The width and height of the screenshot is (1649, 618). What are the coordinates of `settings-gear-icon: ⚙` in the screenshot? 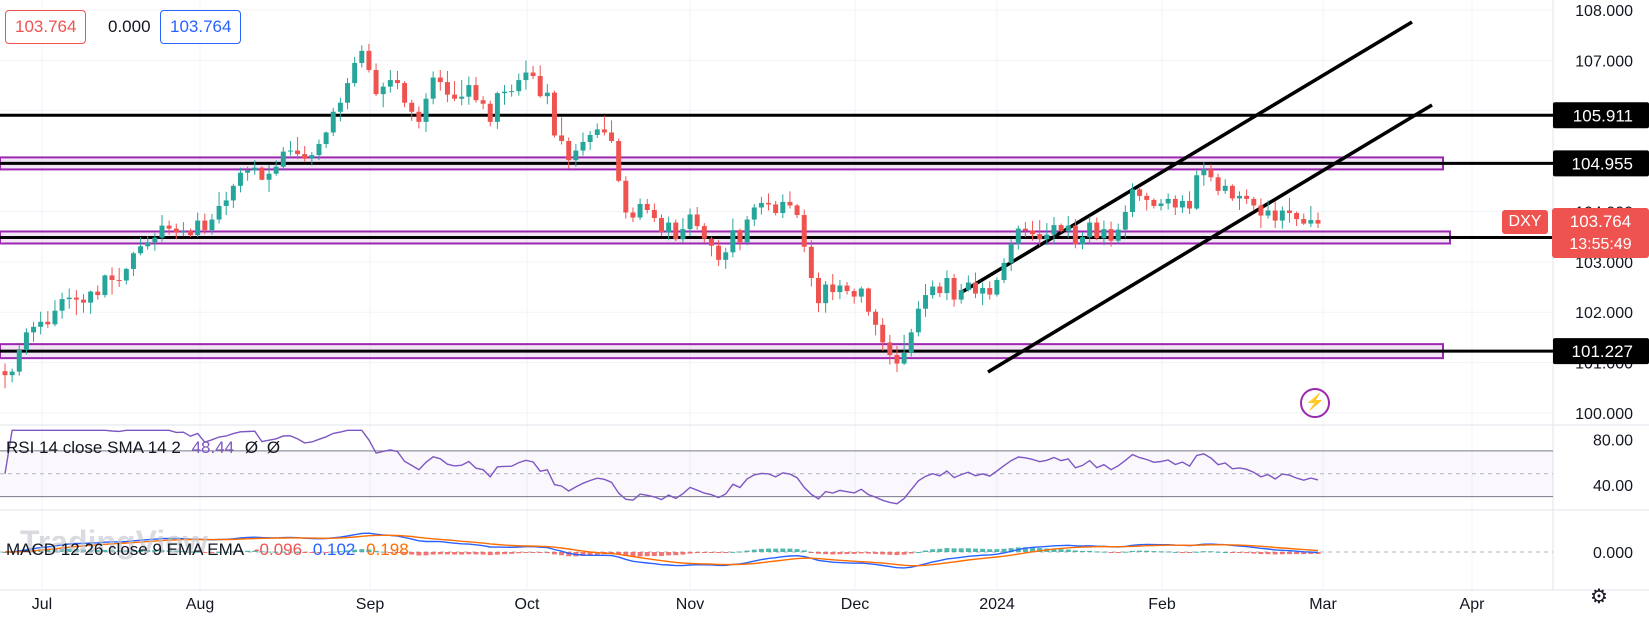 It's located at (1599, 597).